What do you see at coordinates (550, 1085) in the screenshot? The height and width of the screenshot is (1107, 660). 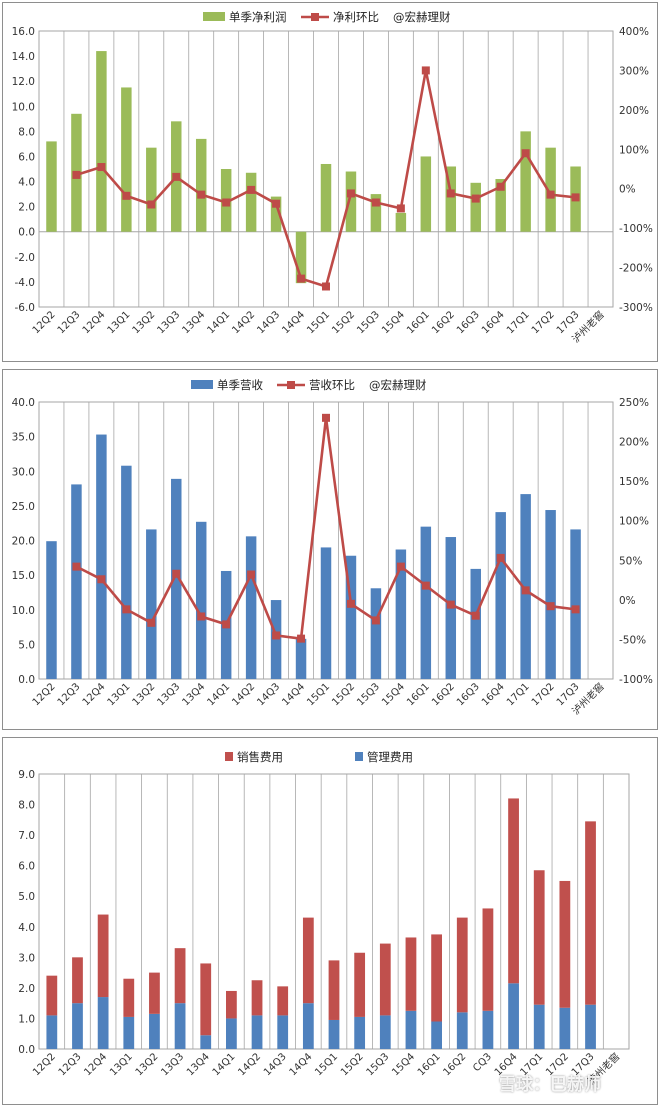 I see `watermark-text: 雪球：巴赫师` at bounding box center [550, 1085].